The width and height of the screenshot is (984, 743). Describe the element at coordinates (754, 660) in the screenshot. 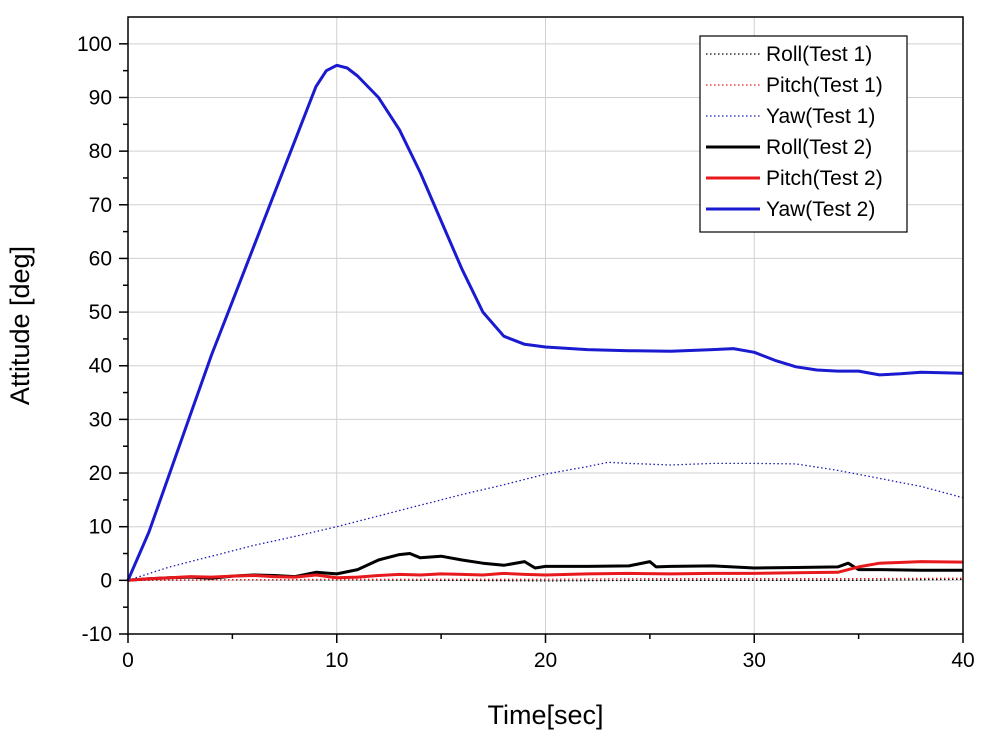

I see `x-tick-label: 30` at that location.